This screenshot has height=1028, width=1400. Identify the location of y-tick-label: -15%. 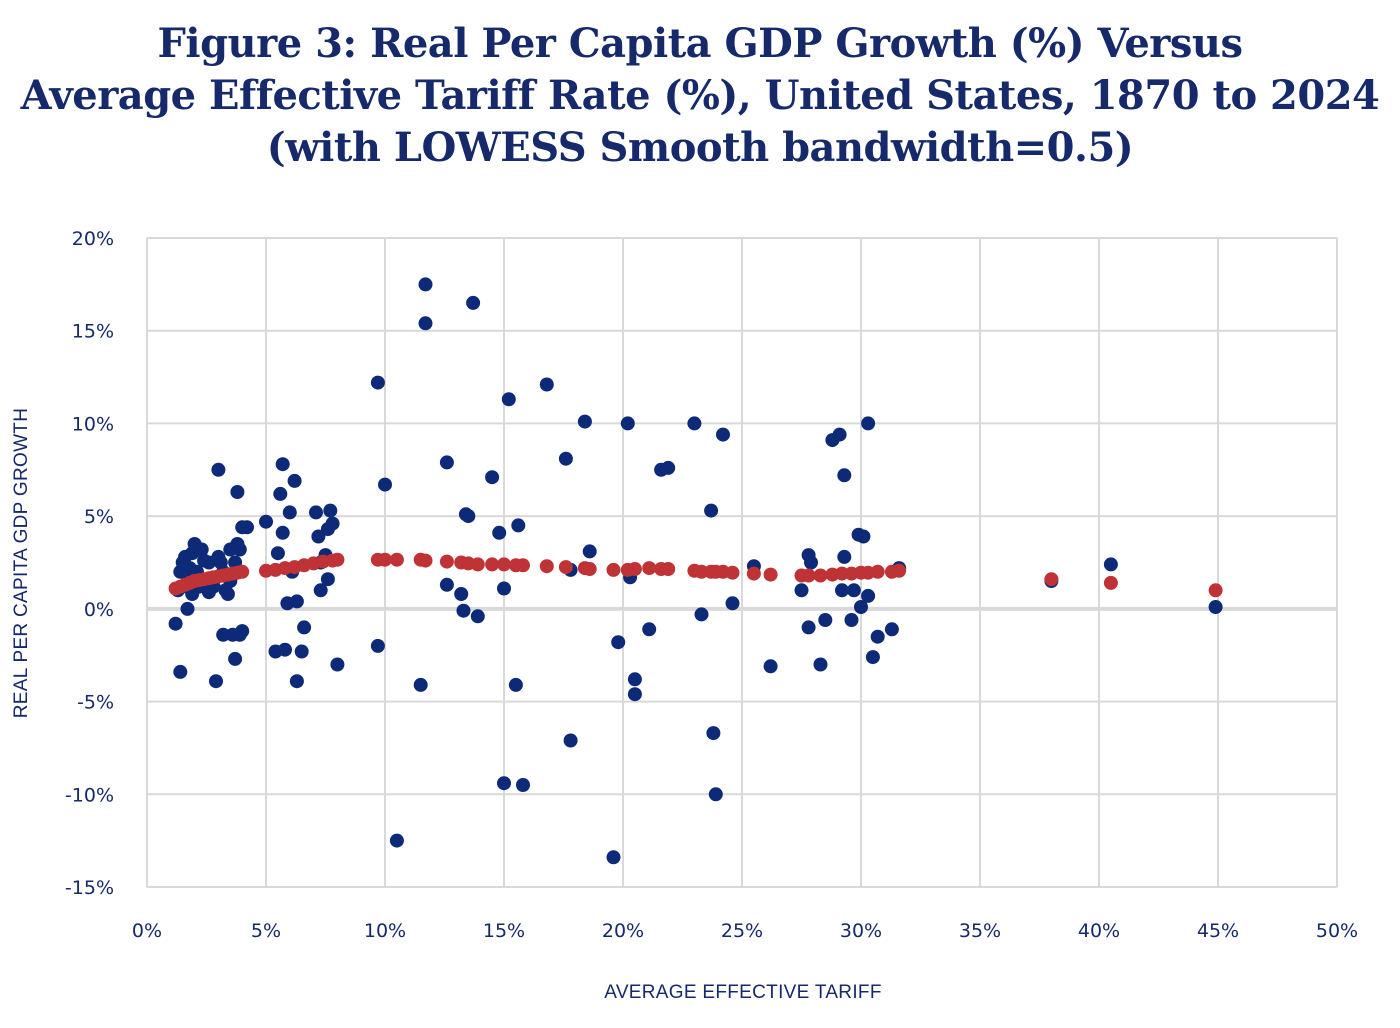
(89, 888).